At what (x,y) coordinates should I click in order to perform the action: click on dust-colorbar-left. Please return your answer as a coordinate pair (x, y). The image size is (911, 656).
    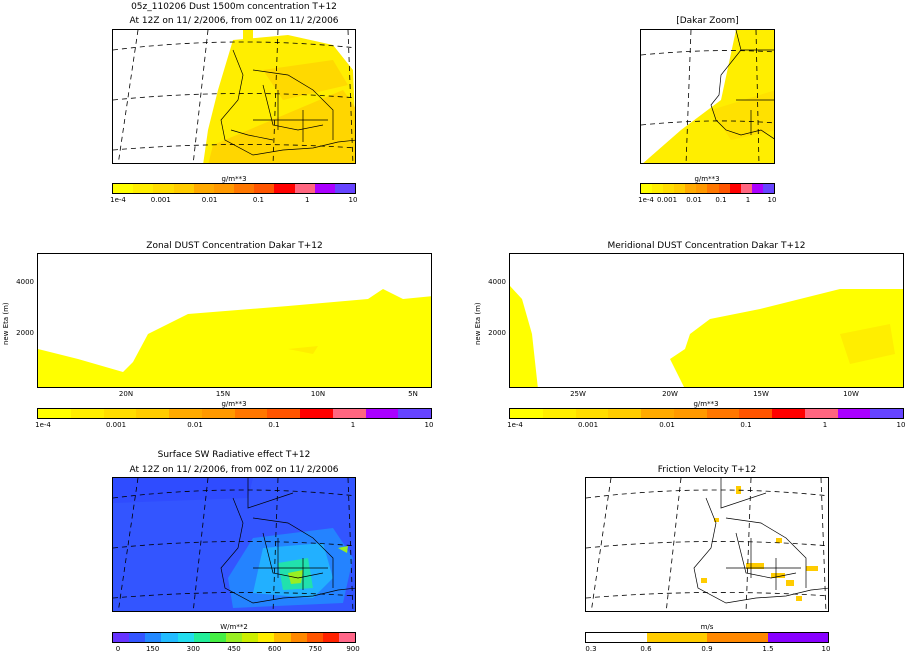
    Looking at the image, I should click on (234, 188).